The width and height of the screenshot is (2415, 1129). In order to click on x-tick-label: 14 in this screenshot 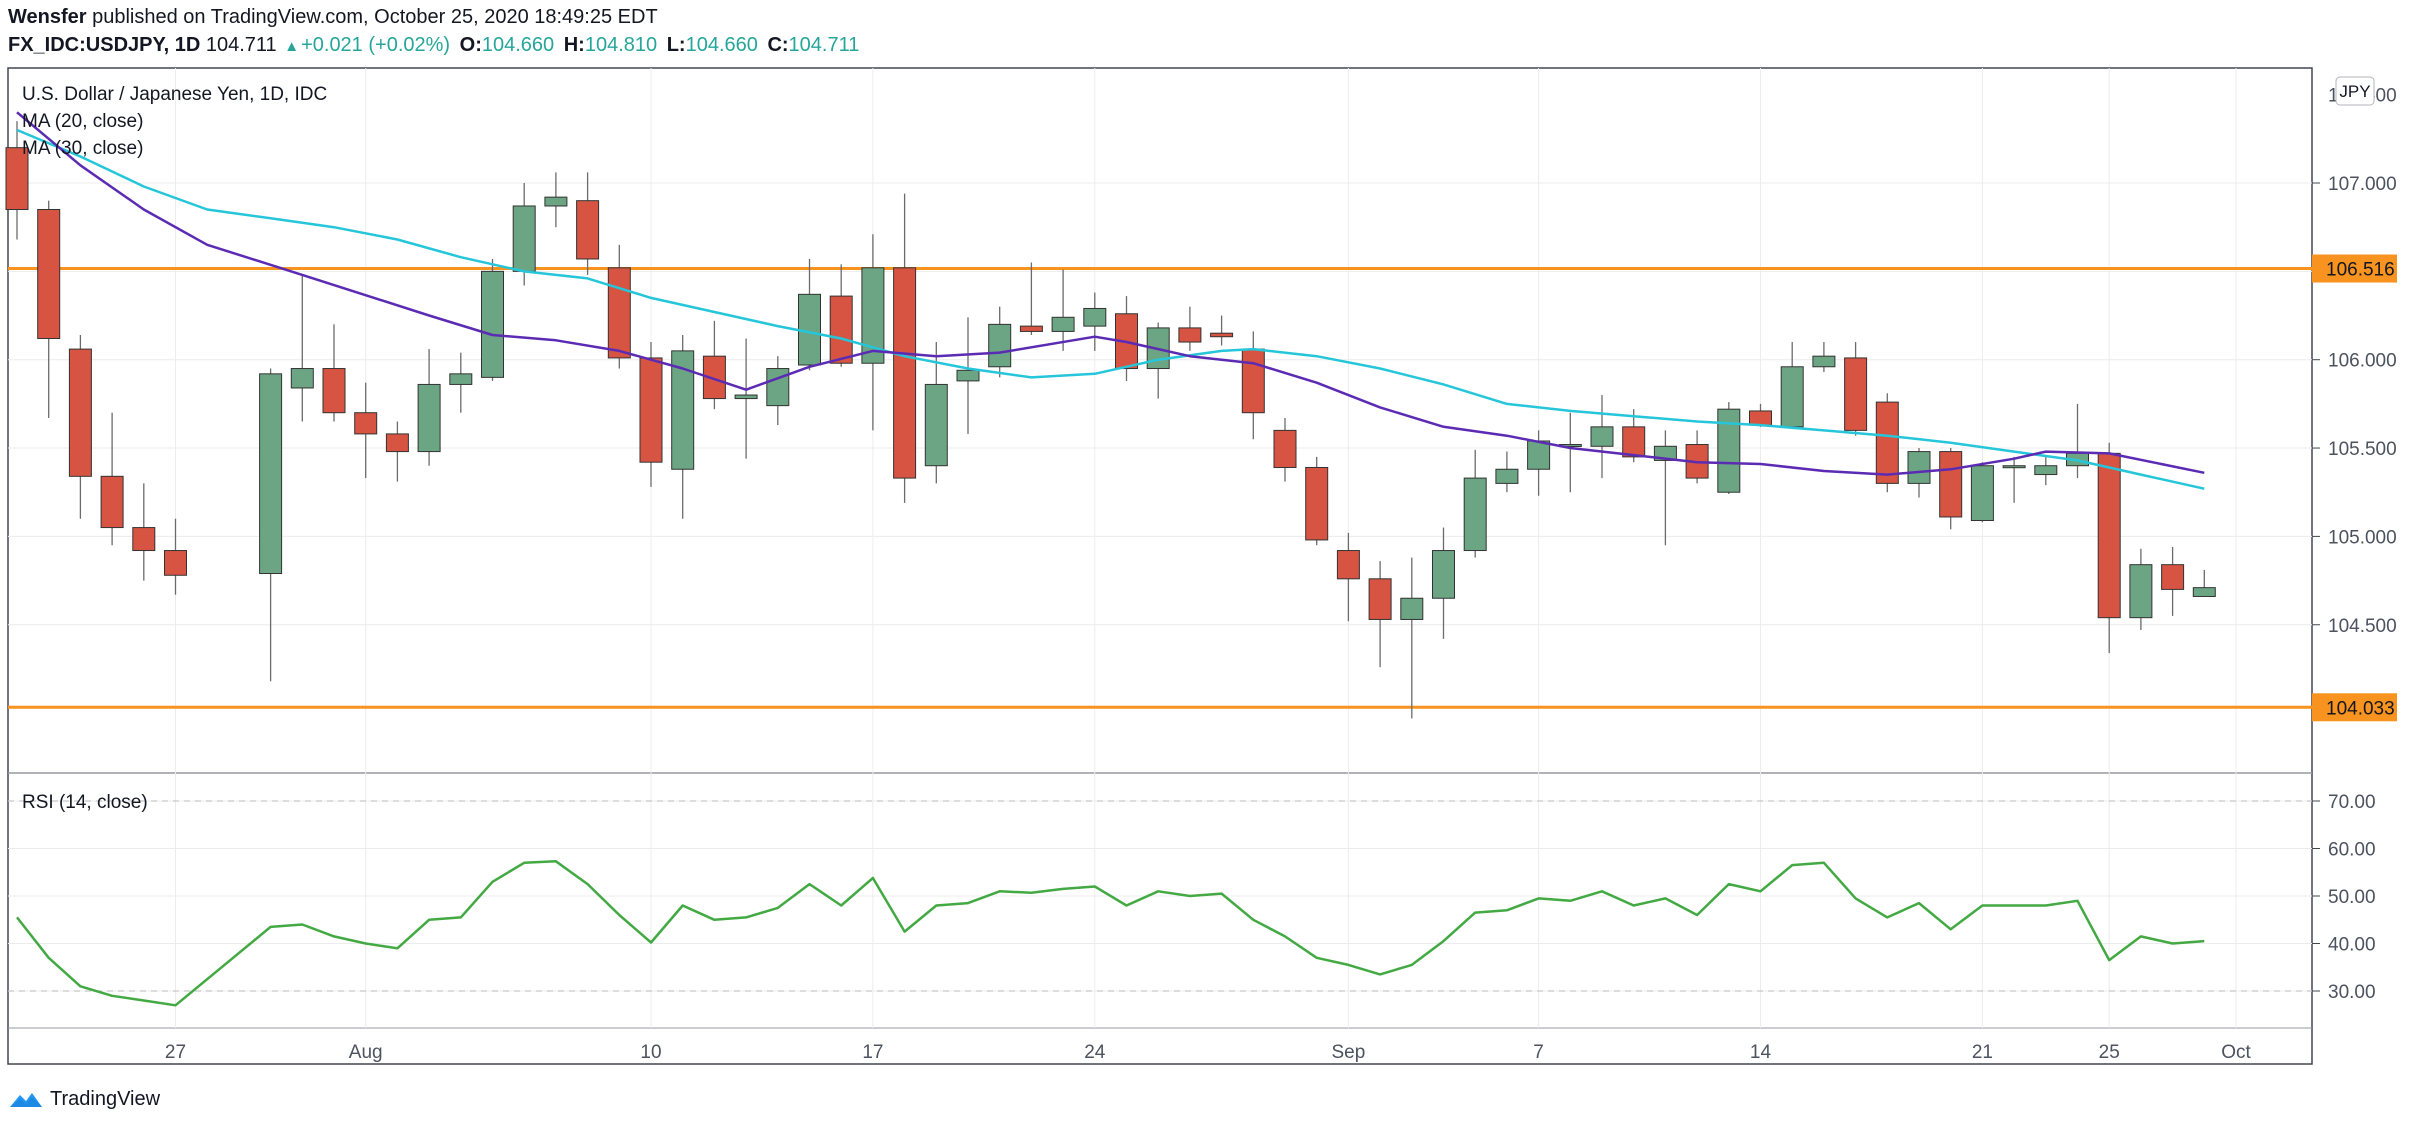, I will do `click(1761, 1052)`.